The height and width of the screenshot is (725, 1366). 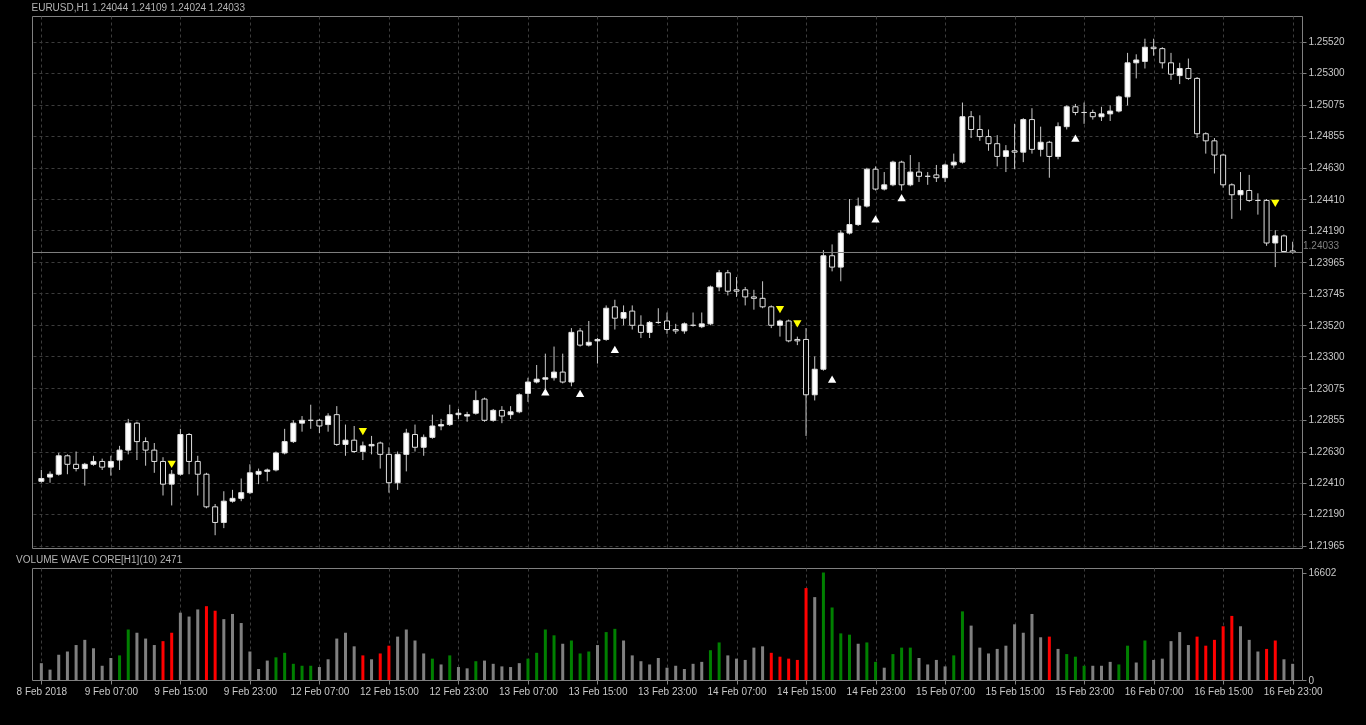 What do you see at coordinates (1293, 691) in the screenshot?
I see `x-tick-label: 16 Feb 23:00` at bounding box center [1293, 691].